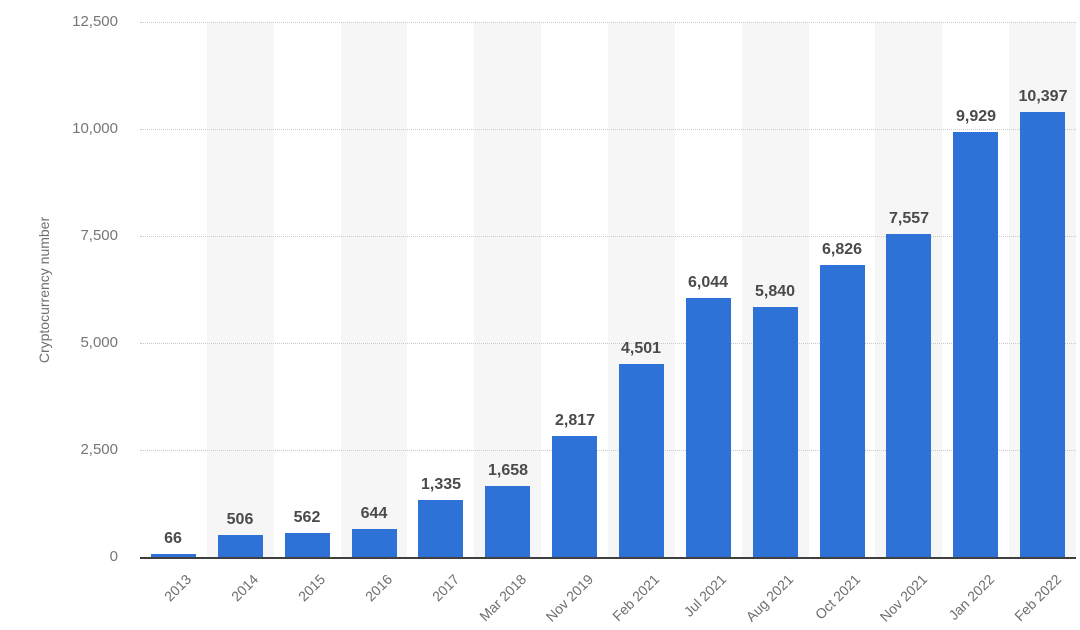  What do you see at coordinates (641, 460) in the screenshot?
I see `bar-feb-2021` at bounding box center [641, 460].